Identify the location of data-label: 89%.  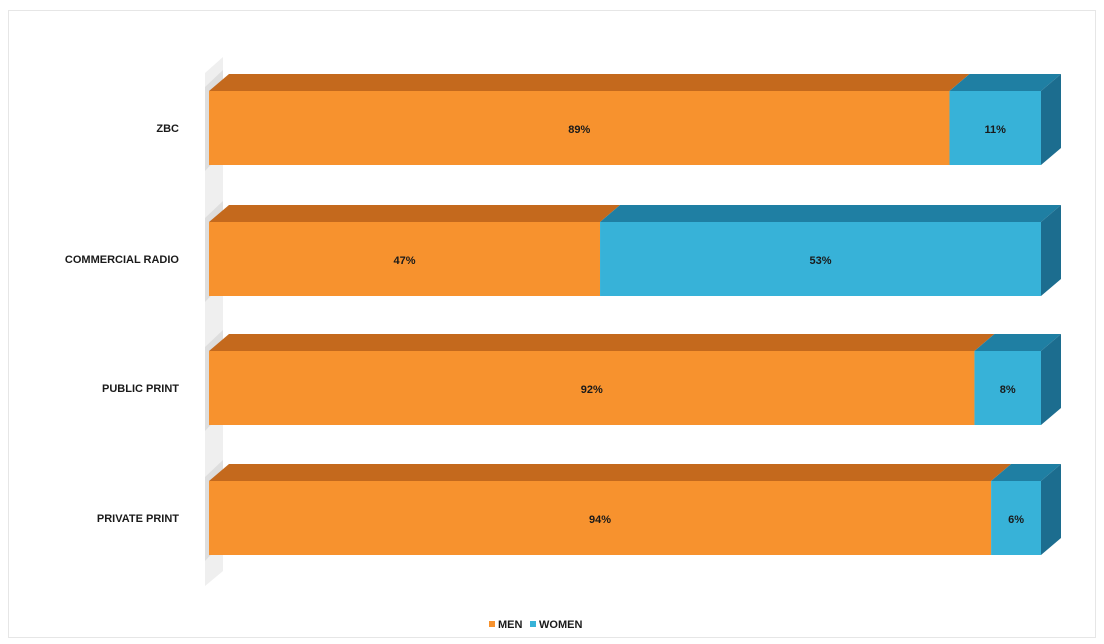
(579, 130).